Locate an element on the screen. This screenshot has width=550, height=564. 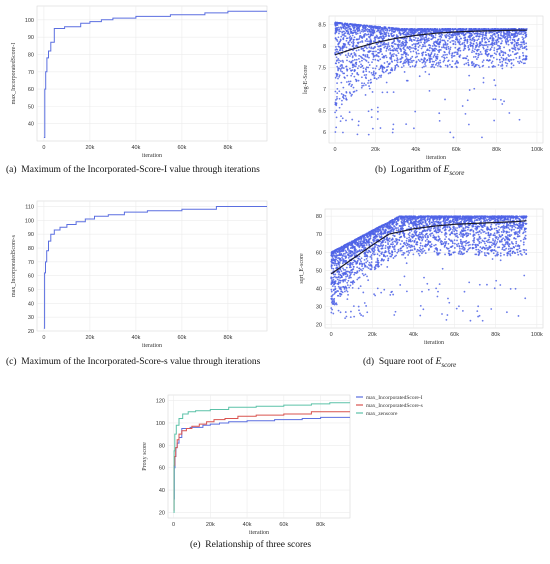
y-axis-label: max_IncorporatedScore-s is located at coordinates (14, 265).